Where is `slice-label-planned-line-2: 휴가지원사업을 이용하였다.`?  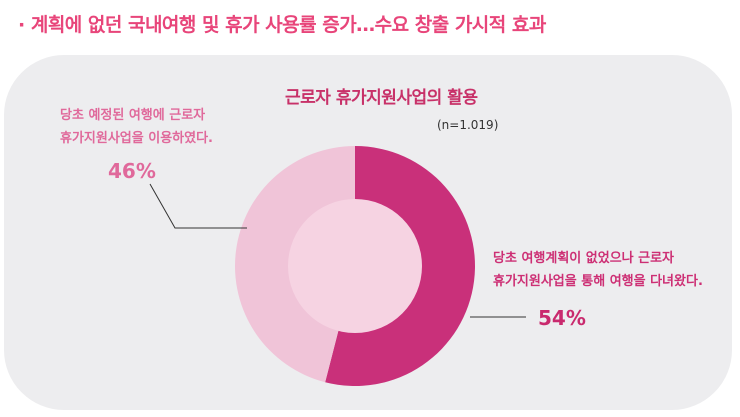 slice-label-planned-line-2: 휴가지원사업을 이용하였다. is located at coordinates (136, 138).